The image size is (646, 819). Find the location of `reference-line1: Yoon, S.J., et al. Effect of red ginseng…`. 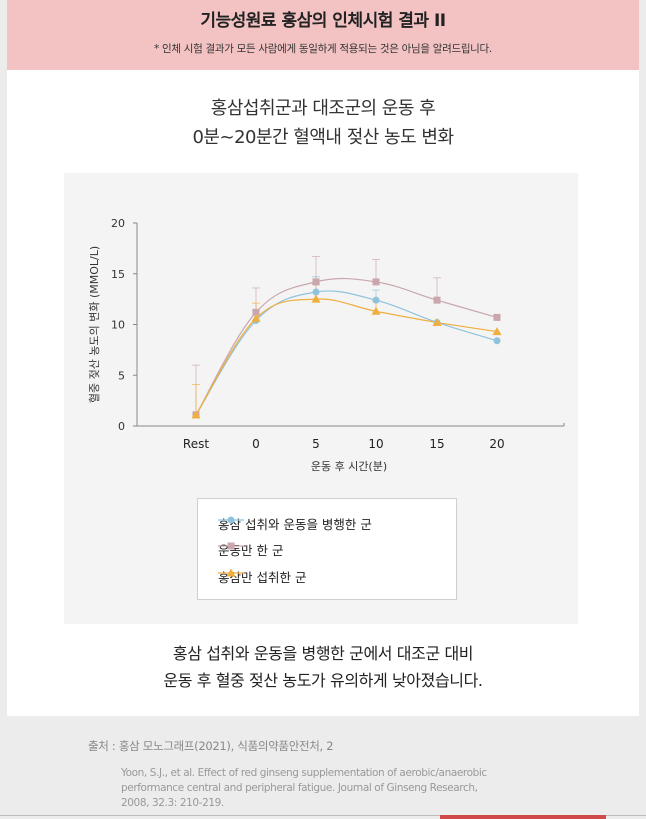

reference-line1: Yoon, S.J., et al. Effect of red ginseng… is located at coordinates (304, 773).